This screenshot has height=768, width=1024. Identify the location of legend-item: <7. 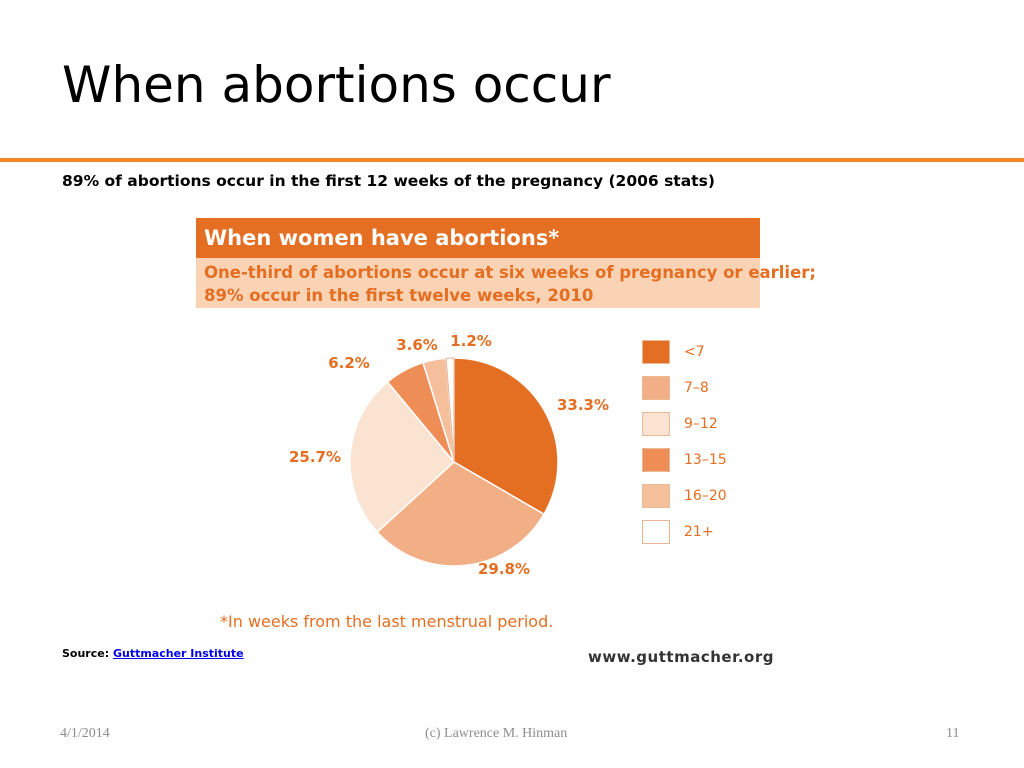
(697, 355).